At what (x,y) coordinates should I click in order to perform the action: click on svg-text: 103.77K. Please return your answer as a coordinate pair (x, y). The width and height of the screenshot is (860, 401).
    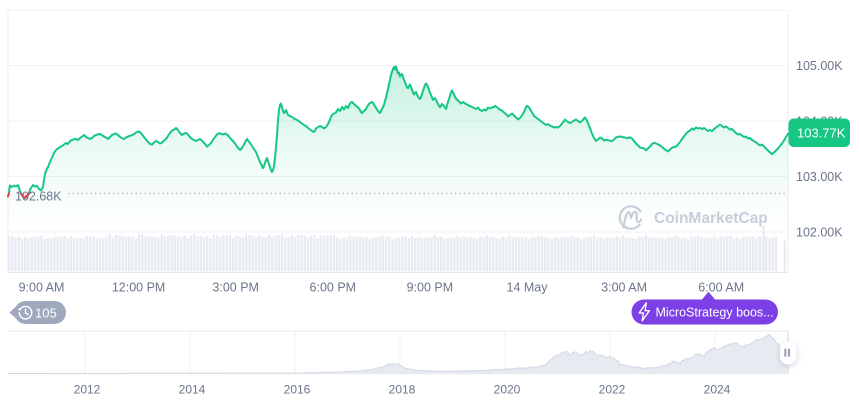
    Looking at the image, I should click on (821, 133).